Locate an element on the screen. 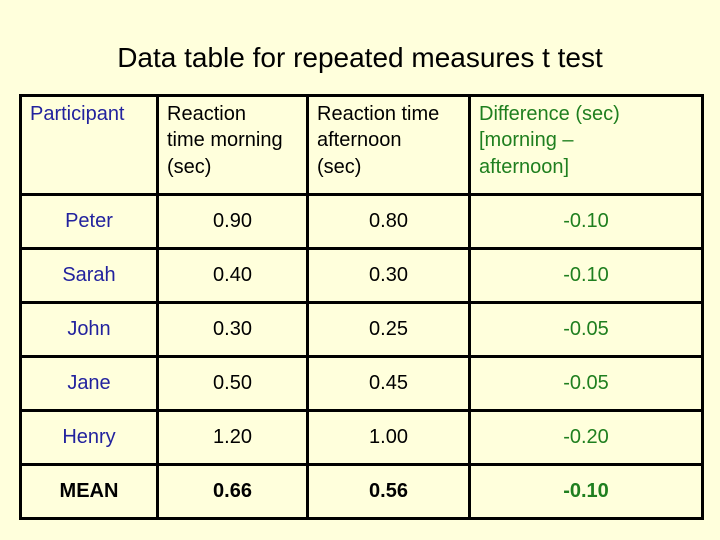 The image size is (720, 540). afternoon-value-cell: 0.56 is located at coordinates (388, 491).